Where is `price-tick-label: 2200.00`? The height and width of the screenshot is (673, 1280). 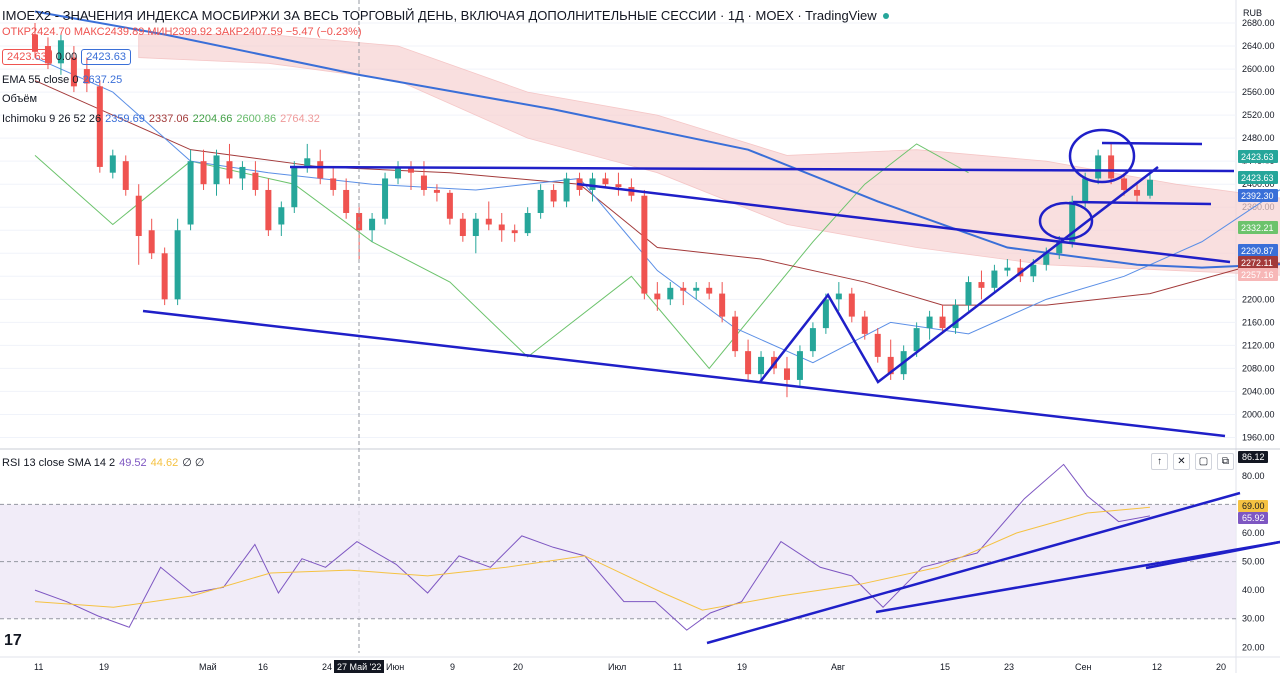
price-tick-label: 2200.00 is located at coordinates (1258, 299).